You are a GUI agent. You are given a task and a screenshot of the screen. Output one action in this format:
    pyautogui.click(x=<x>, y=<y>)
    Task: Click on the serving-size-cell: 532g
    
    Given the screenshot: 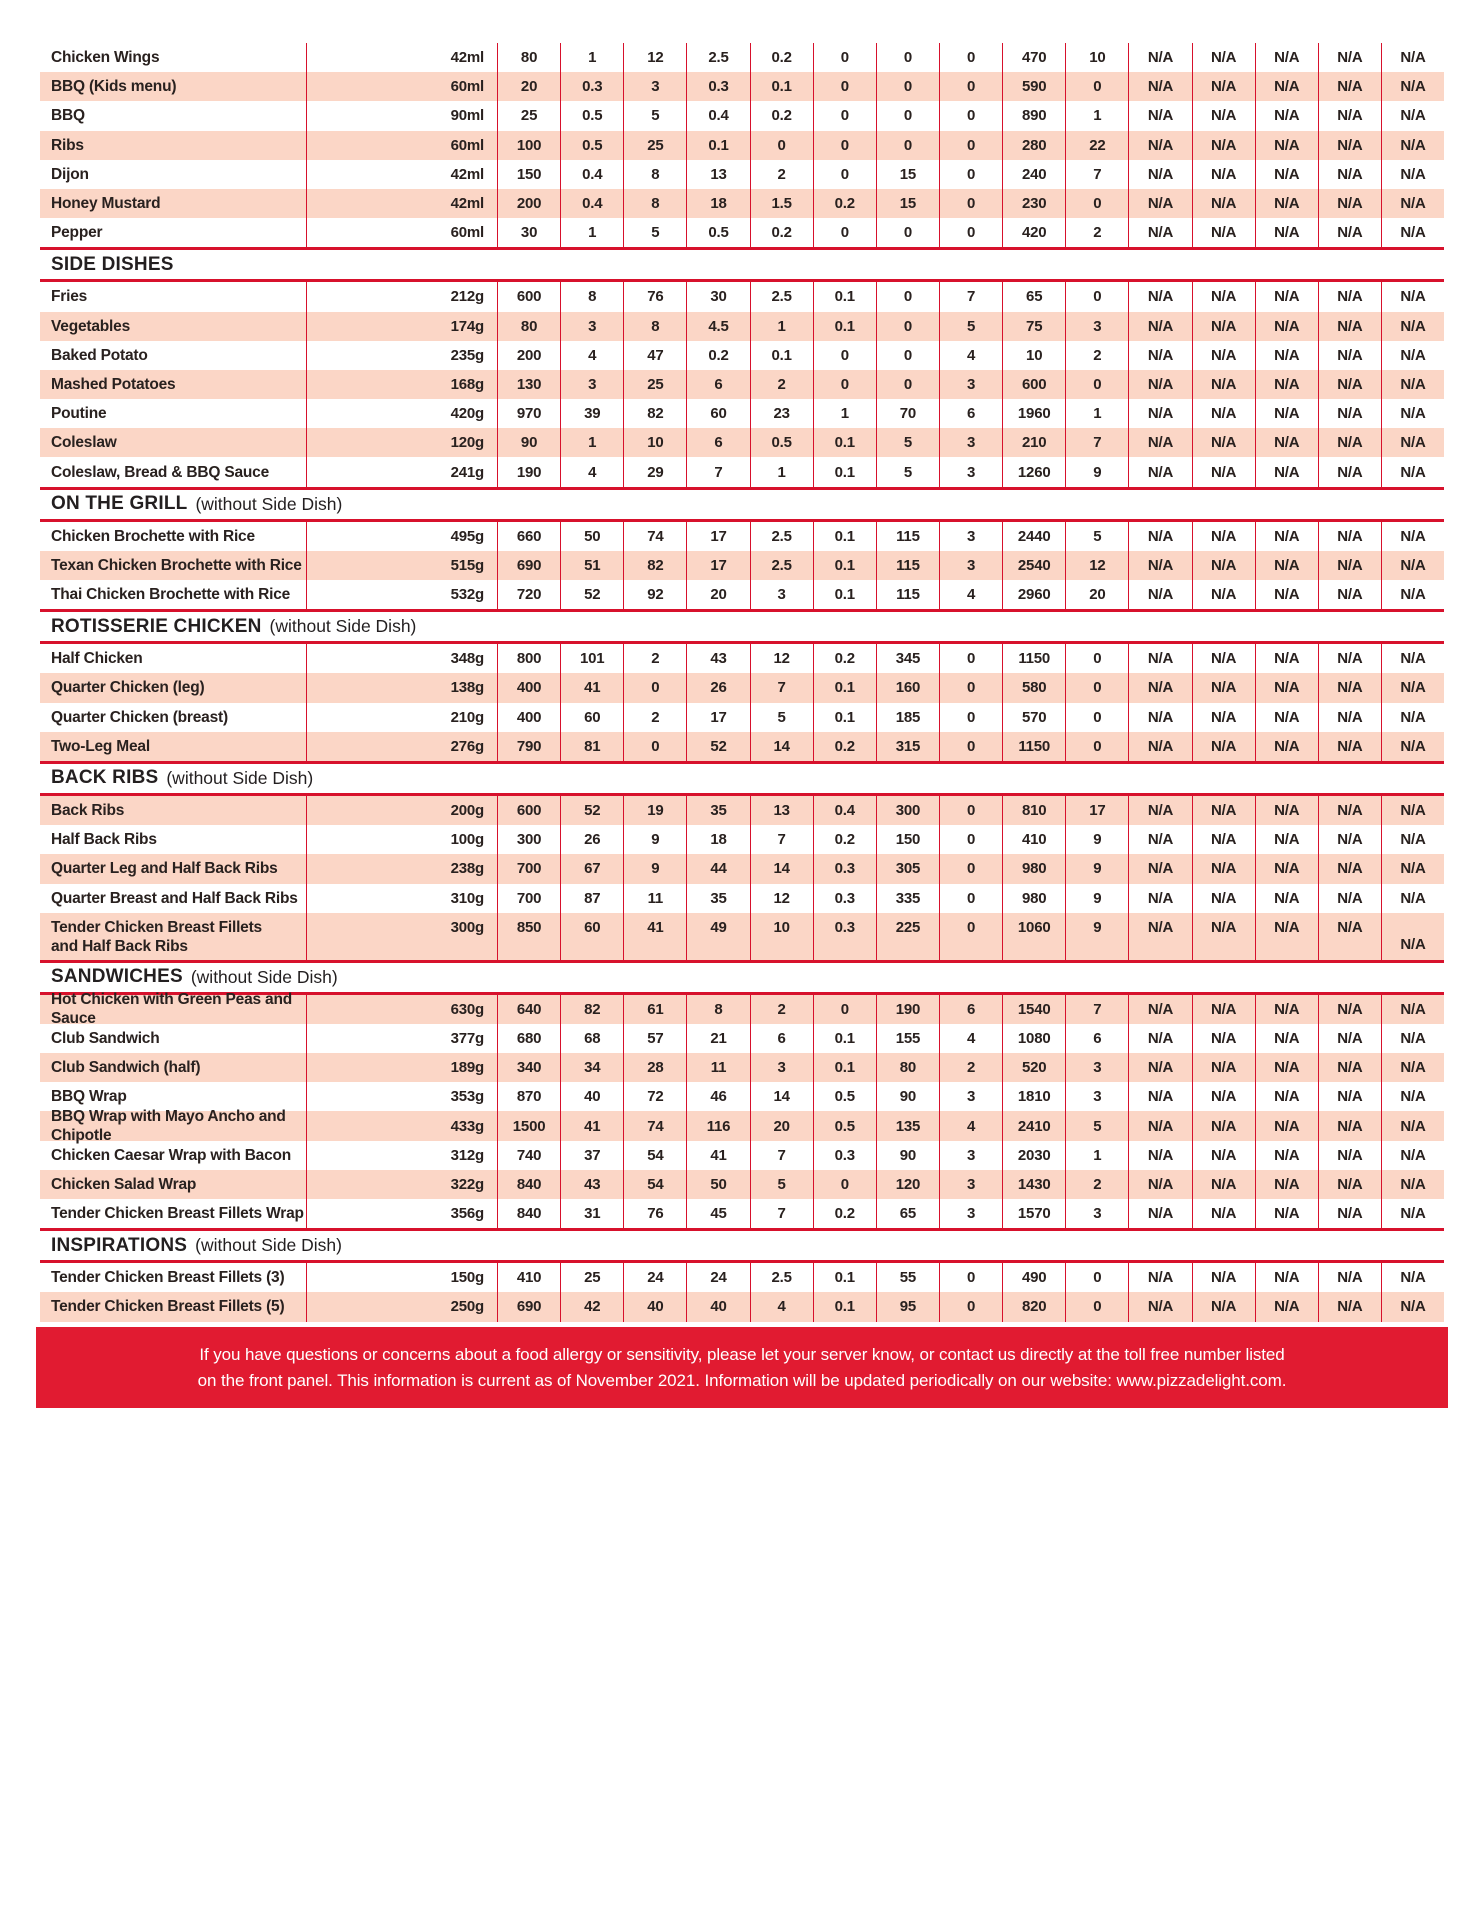 What is the action you would take?
    pyautogui.click(x=401, y=595)
    